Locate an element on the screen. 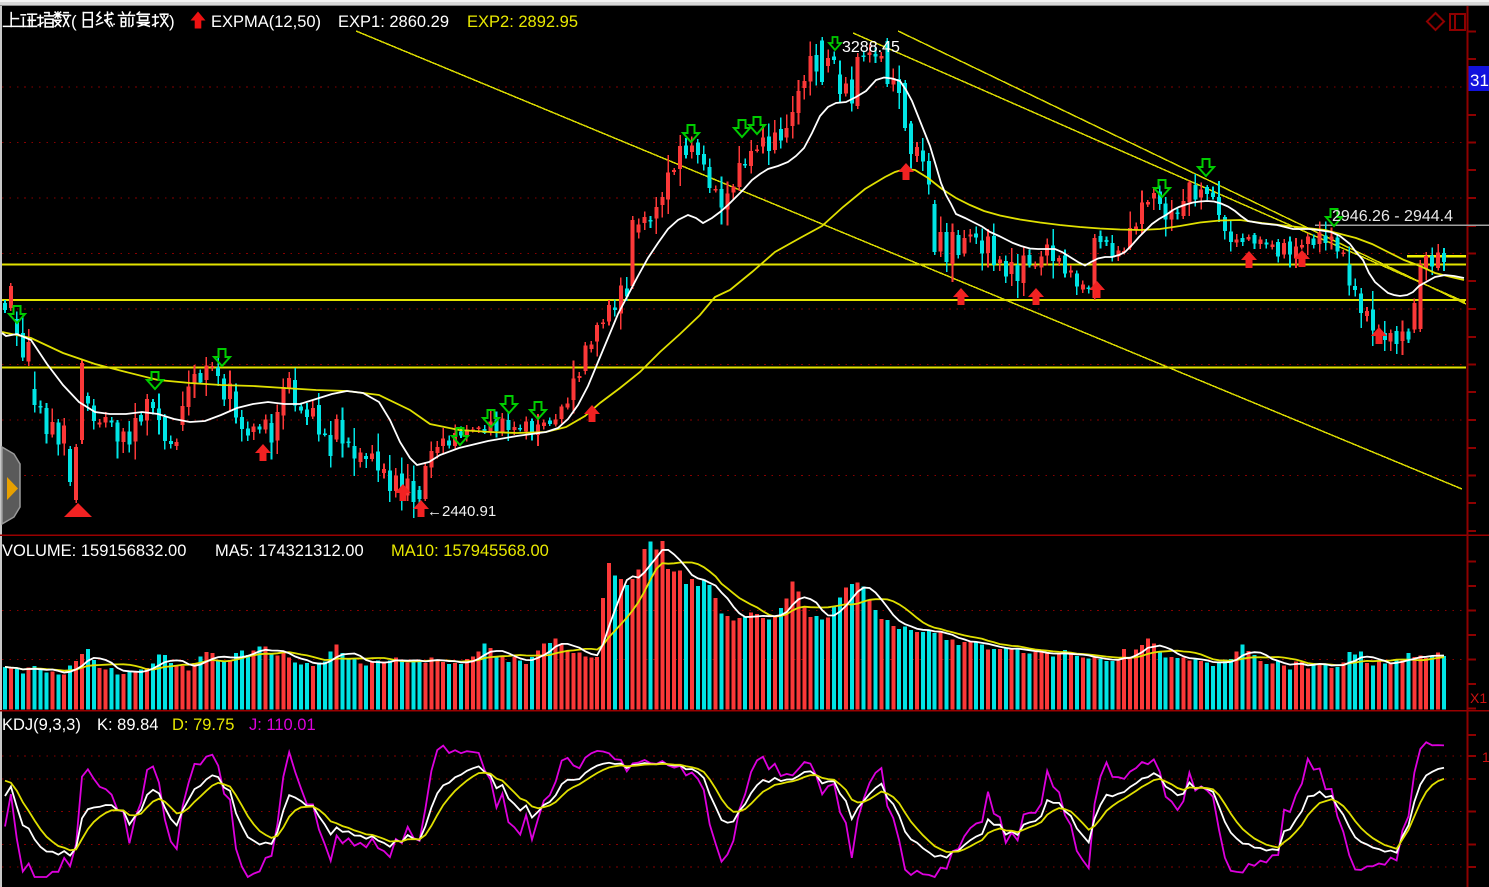 The image size is (1489, 887). svg-text: MA5: 174321312.00 is located at coordinates (289, 551).